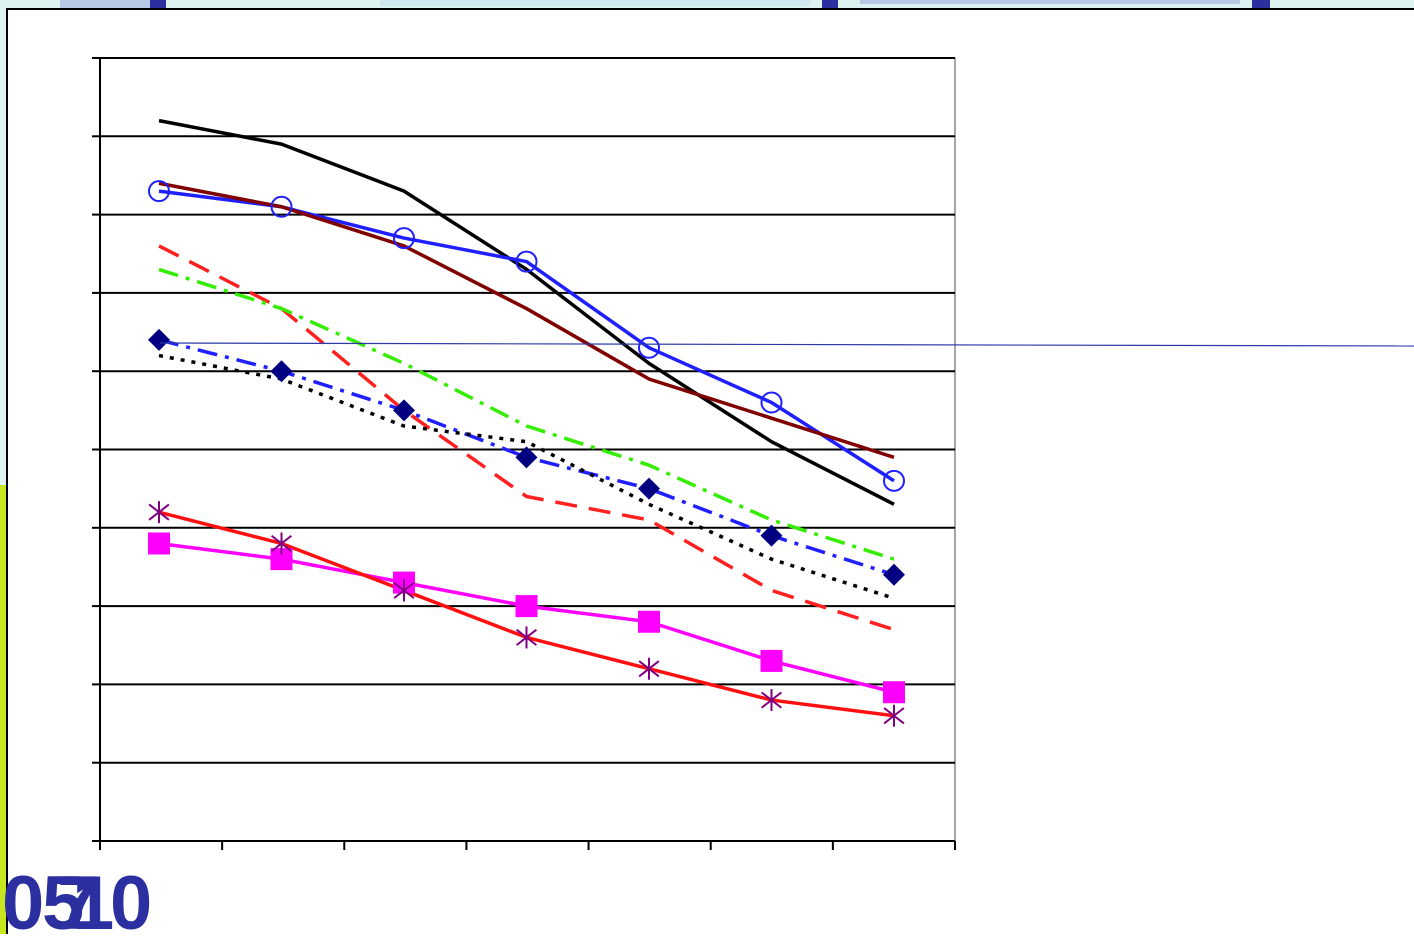 This screenshot has width=1414, height=946. I want to click on accent-stripe, so click(4, 709).